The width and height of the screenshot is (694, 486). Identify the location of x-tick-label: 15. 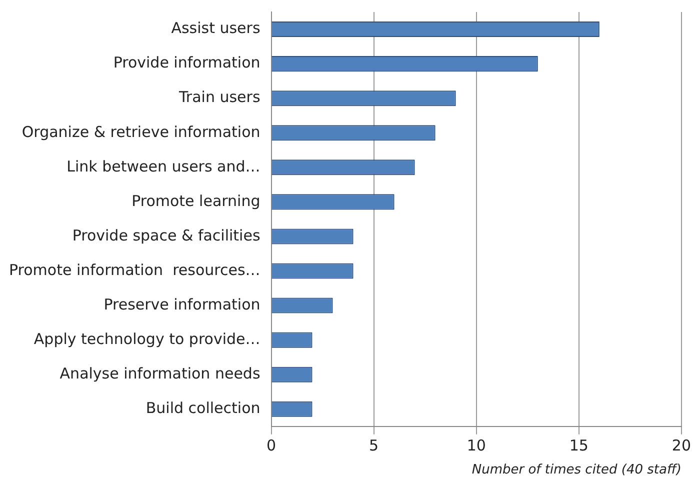
(578, 445).